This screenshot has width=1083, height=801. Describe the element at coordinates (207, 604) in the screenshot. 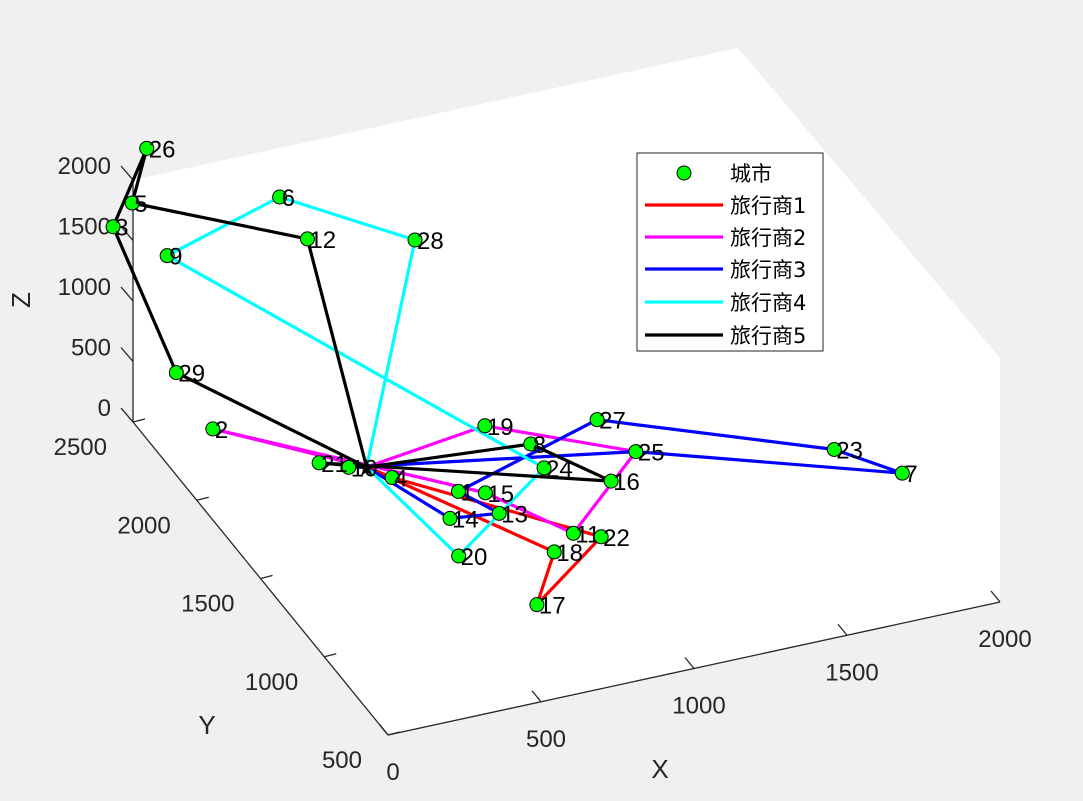

I see `y-tick-label: 1500` at that location.